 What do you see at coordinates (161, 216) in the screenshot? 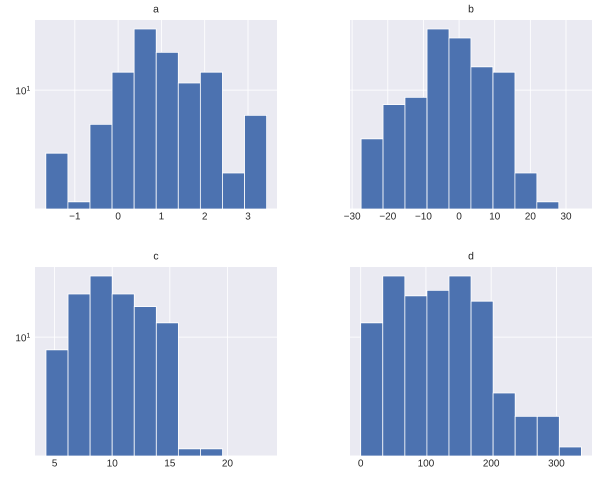
I see `x-tick-label: 1` at bounding box center [161, 216].